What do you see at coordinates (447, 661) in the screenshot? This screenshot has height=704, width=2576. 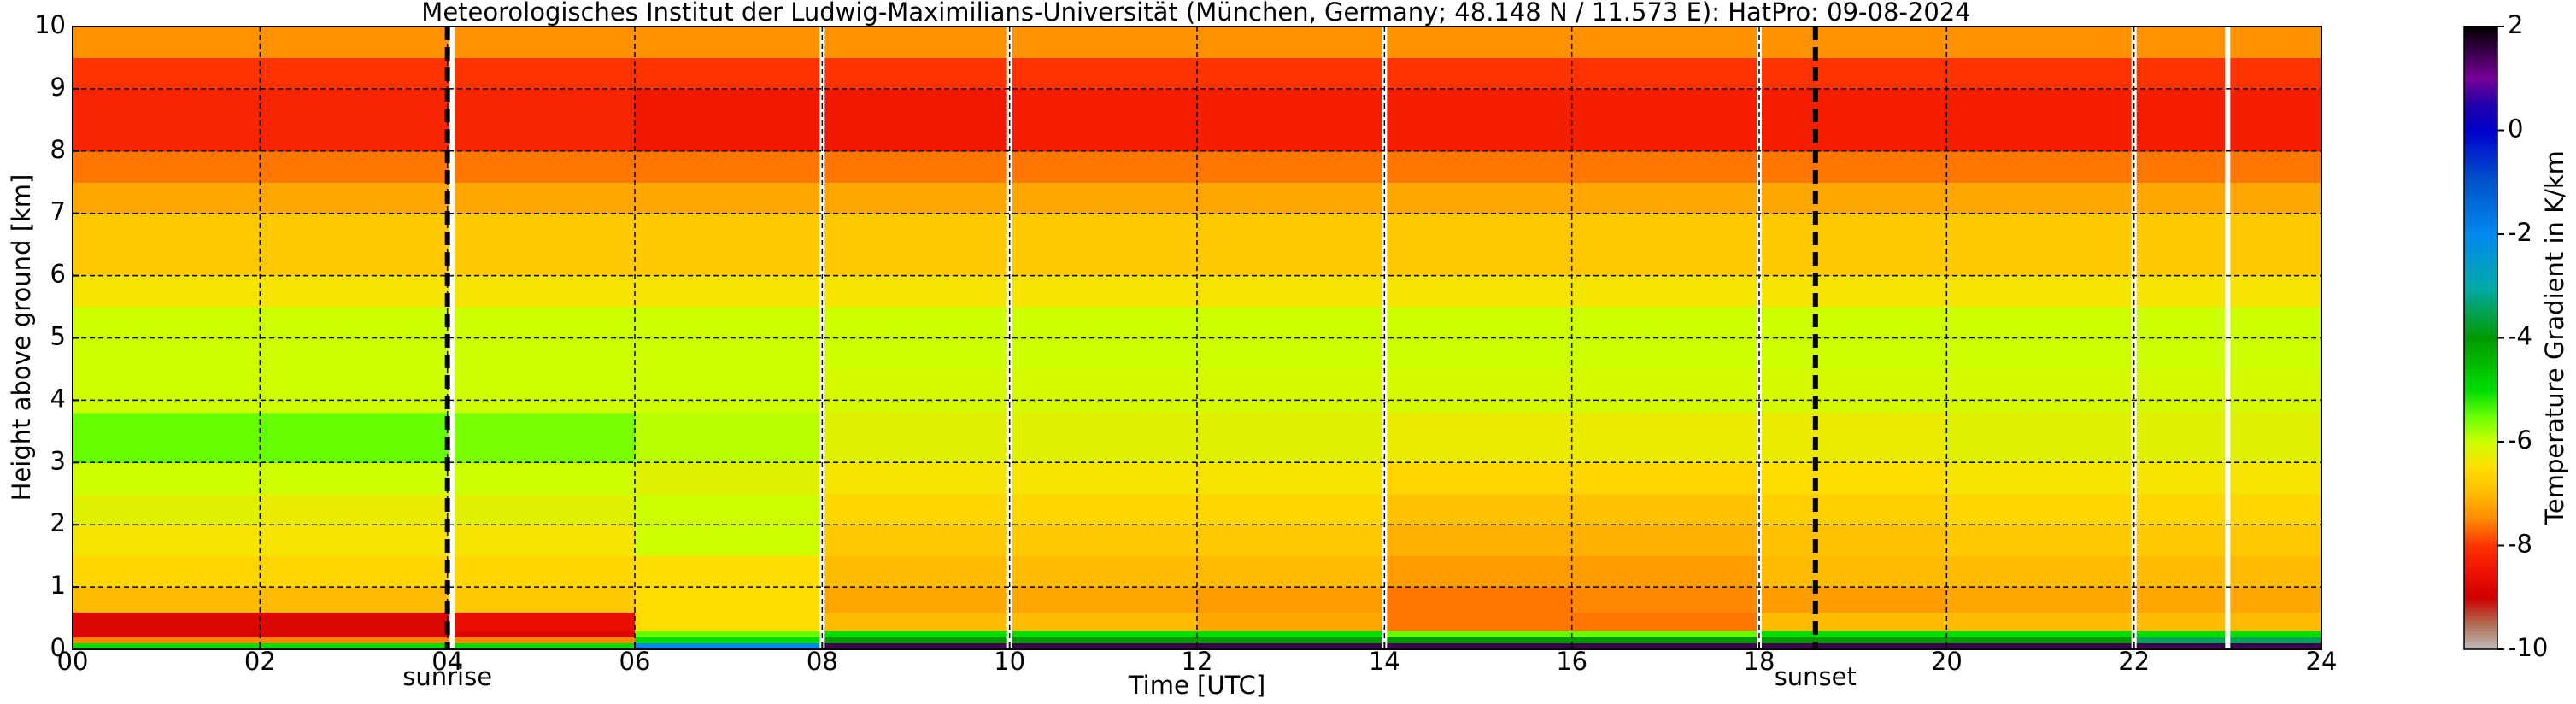 I see `x-tick-label: 04` at bounding box center [447, 661].